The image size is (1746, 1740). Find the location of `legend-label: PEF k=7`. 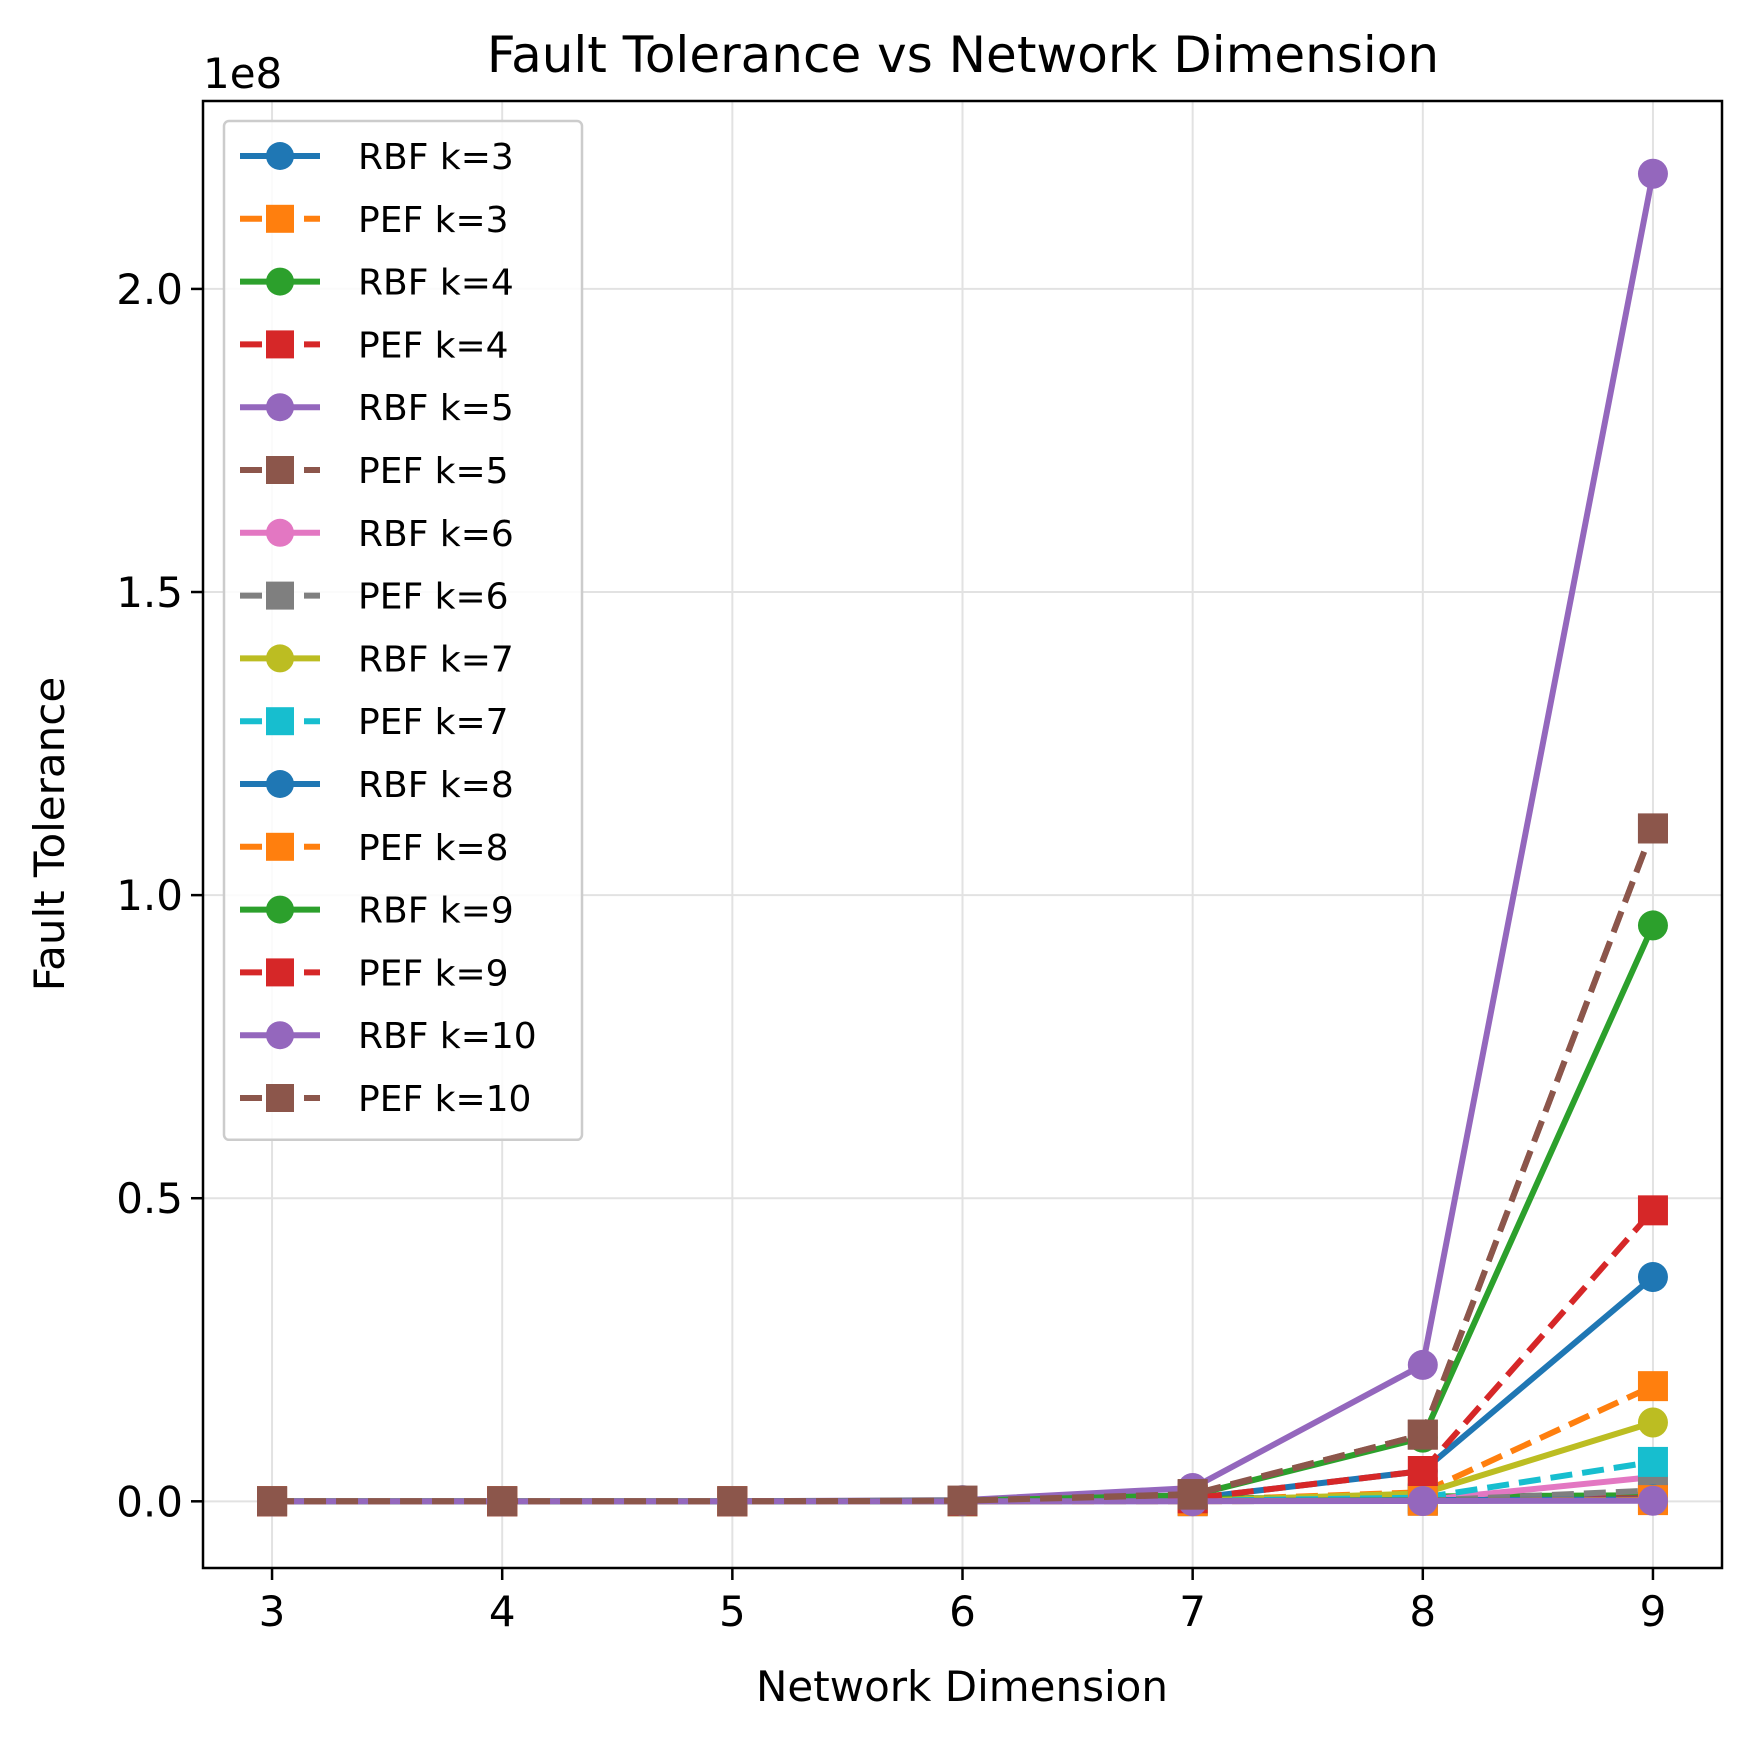

legend-label: PEF k=7 is located at coordinates (433, 722).